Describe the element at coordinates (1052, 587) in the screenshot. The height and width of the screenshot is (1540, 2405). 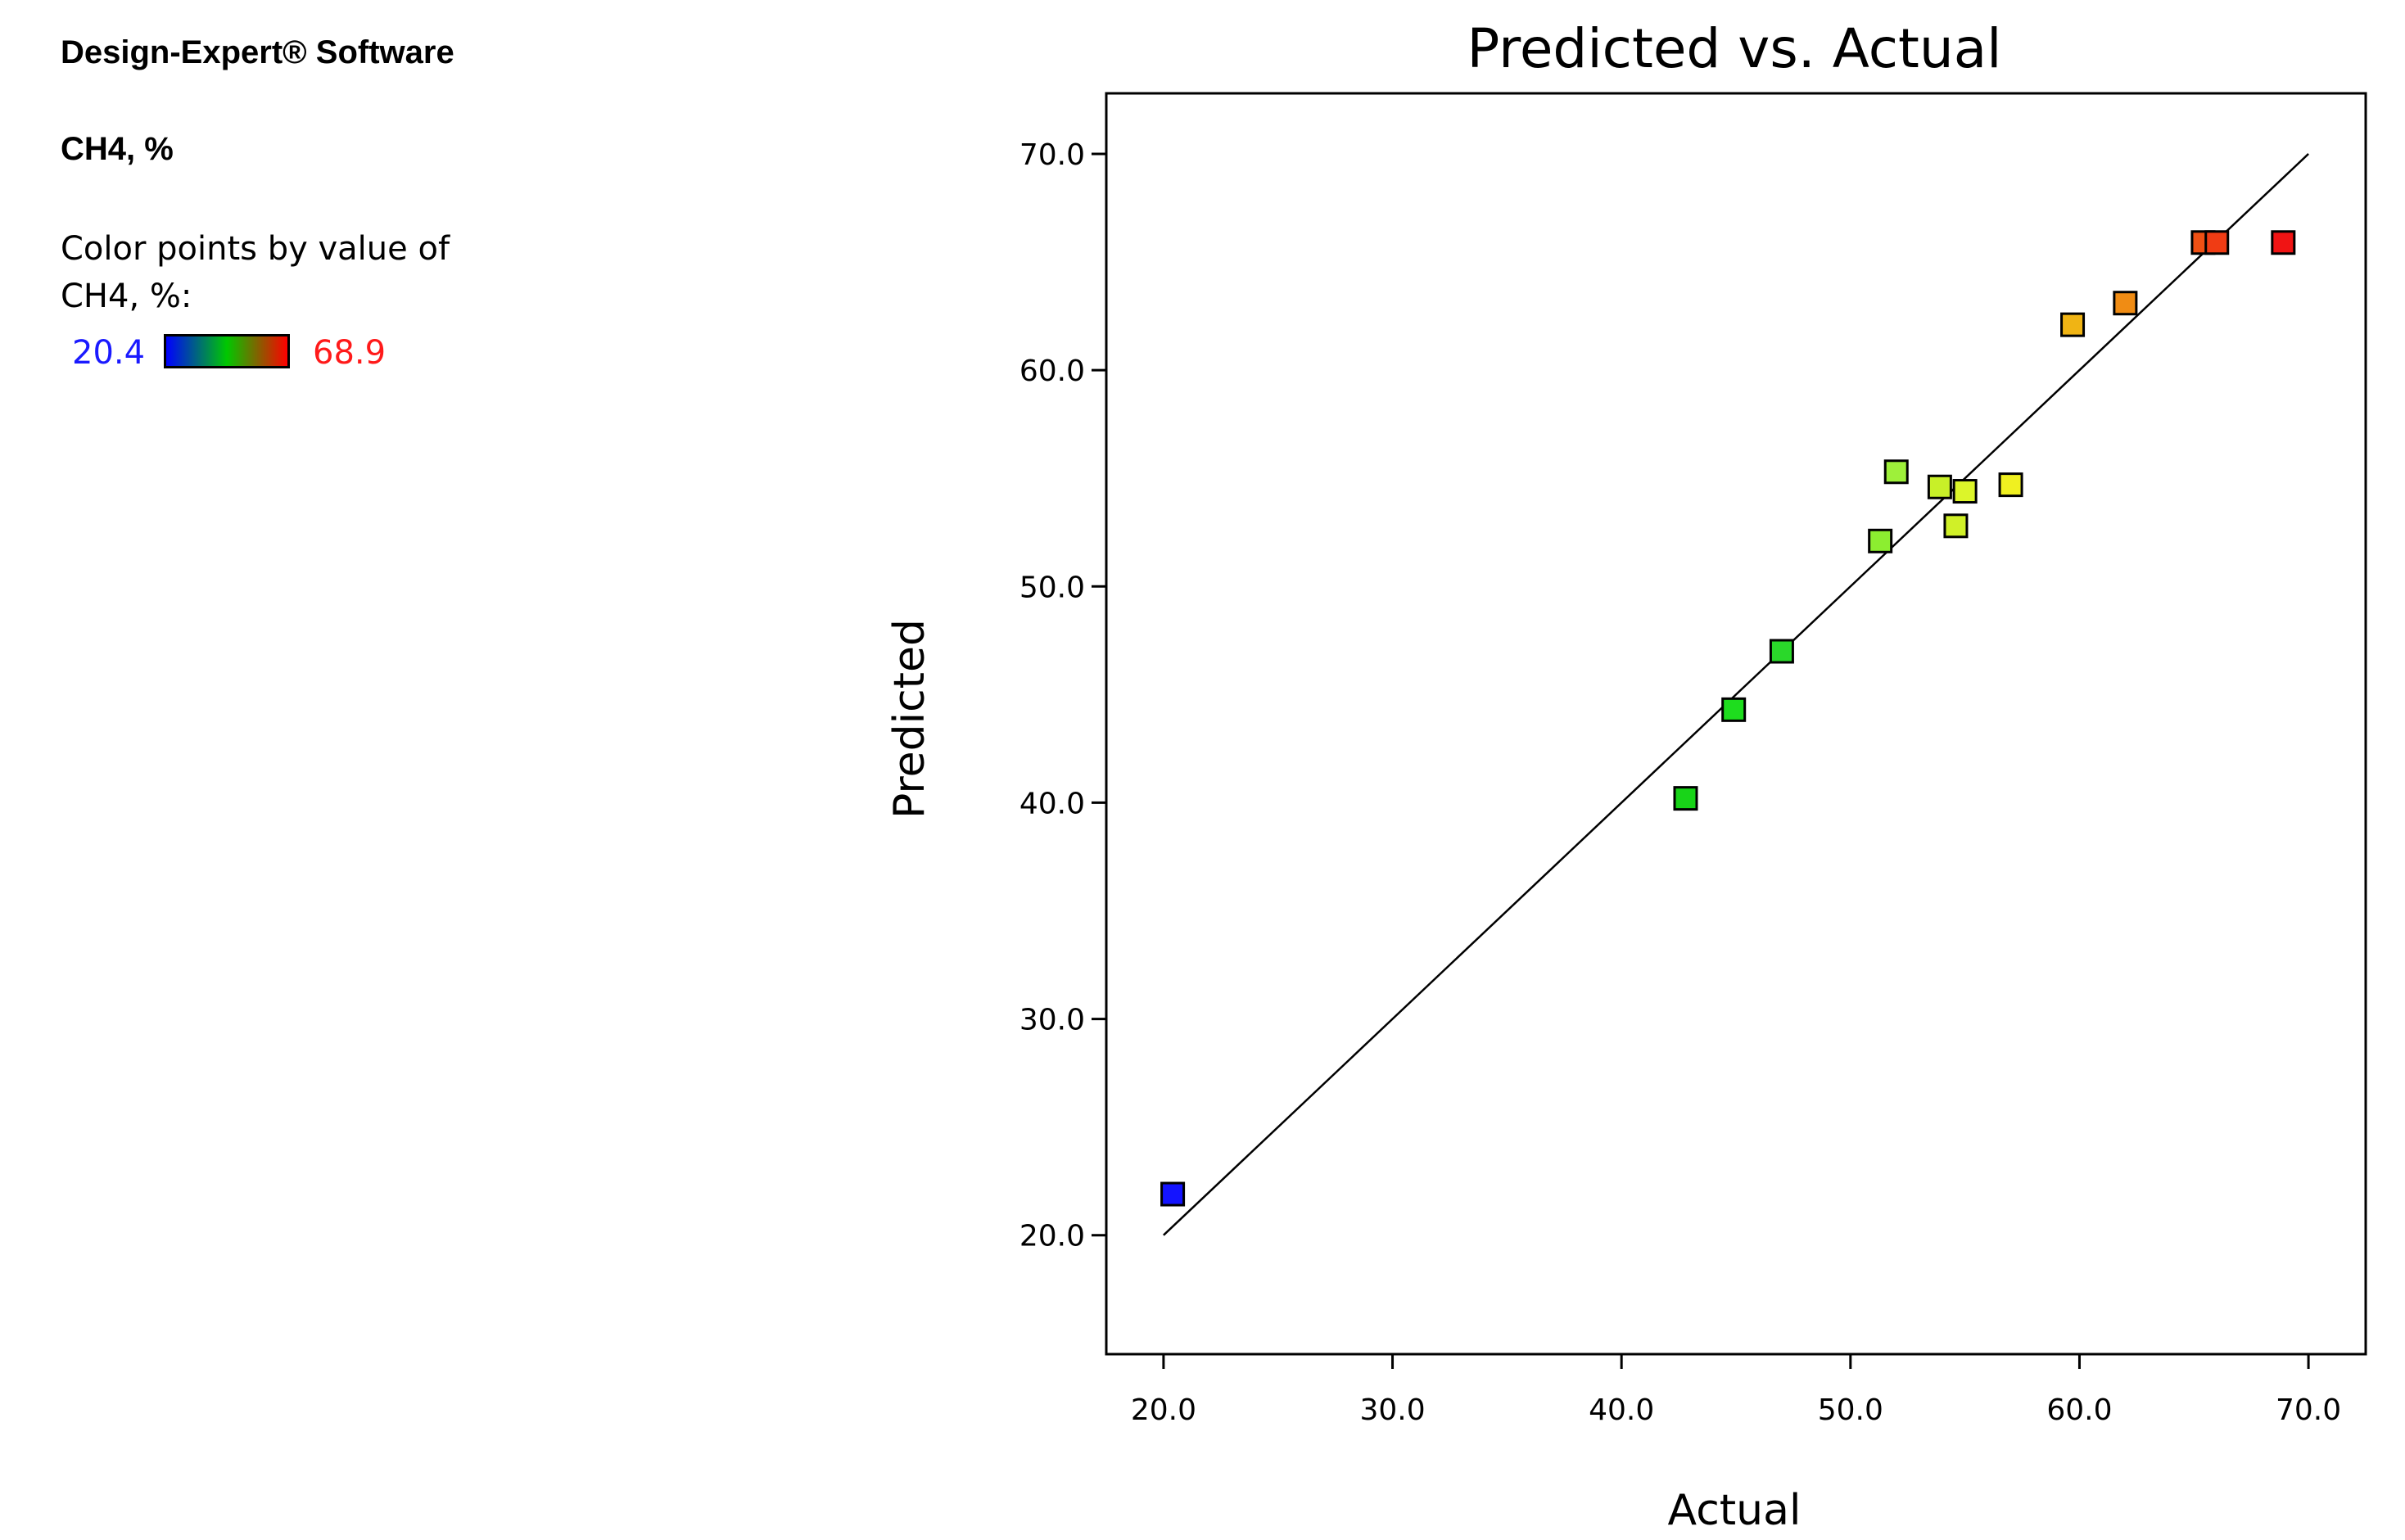
I see `y-tick-label: 50.0` at that location.